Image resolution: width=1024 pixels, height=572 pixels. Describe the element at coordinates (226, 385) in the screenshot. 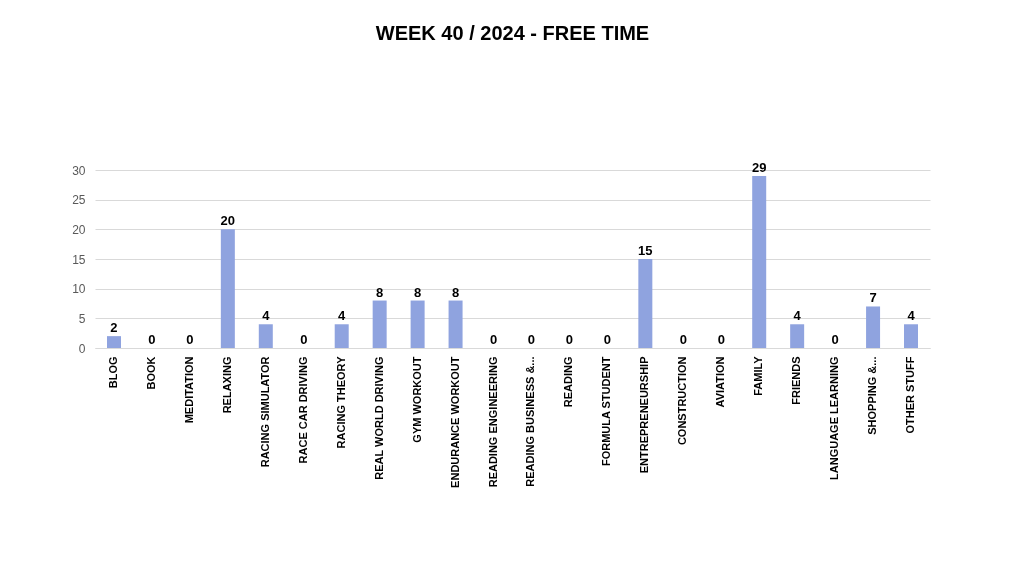

I see `x-tick-label: RELAXING` at that location.